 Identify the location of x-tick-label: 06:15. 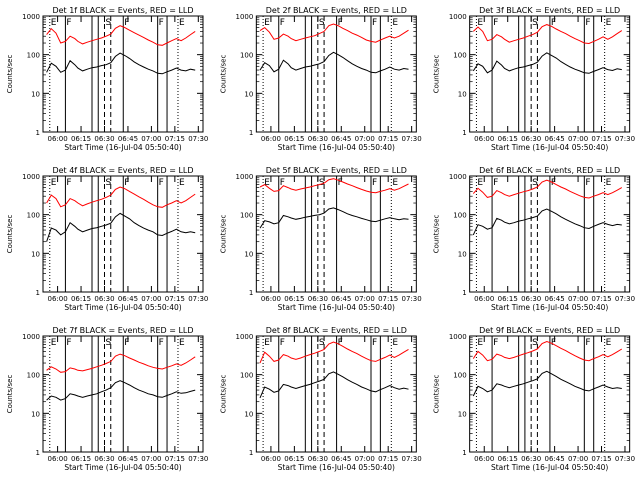
(508, 139).